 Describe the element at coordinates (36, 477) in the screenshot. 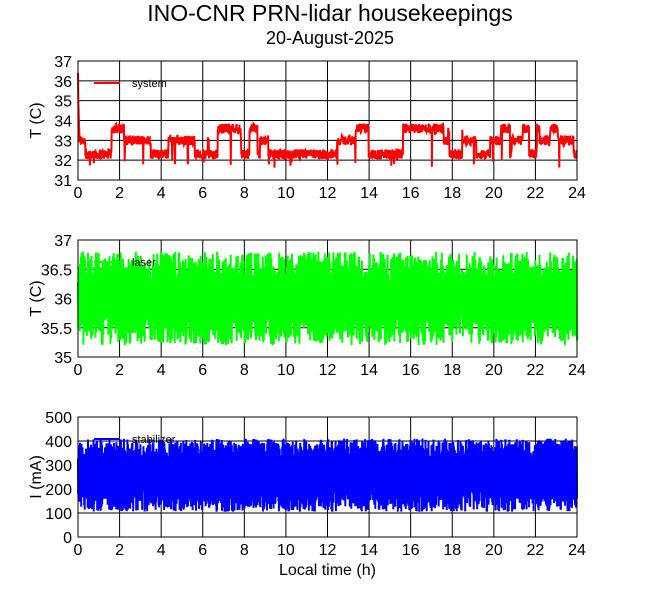

I see `y-axis-label: I (mA)` at that location.